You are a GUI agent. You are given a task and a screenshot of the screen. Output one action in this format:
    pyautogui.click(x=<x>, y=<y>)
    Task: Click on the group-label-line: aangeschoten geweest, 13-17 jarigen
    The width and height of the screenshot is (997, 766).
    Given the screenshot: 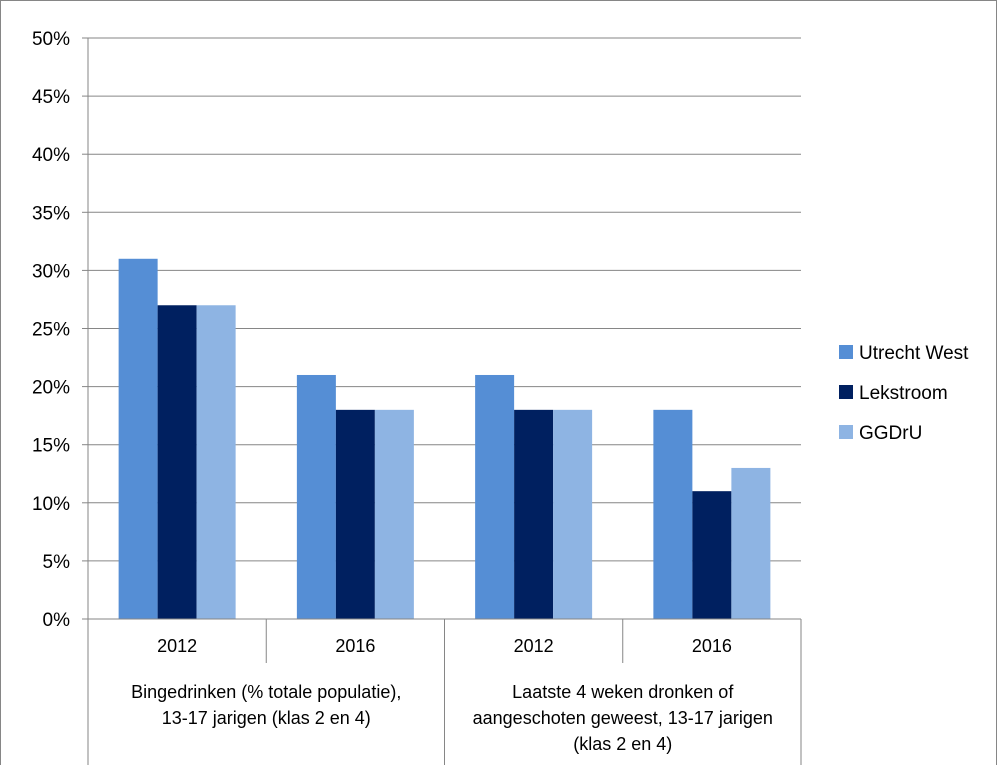 What is the action you would take?
    pyautogui.click(x=623, y=718)
    